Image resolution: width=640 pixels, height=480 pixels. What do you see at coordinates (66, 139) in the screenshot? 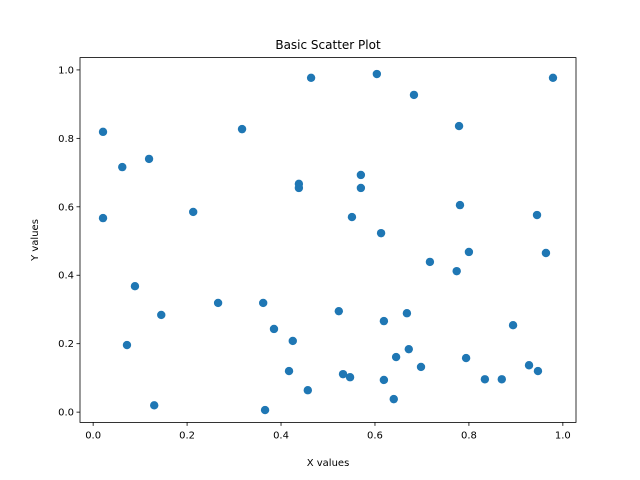
I see `y-tick-label: 0.8` at bounding box center [66, 139].